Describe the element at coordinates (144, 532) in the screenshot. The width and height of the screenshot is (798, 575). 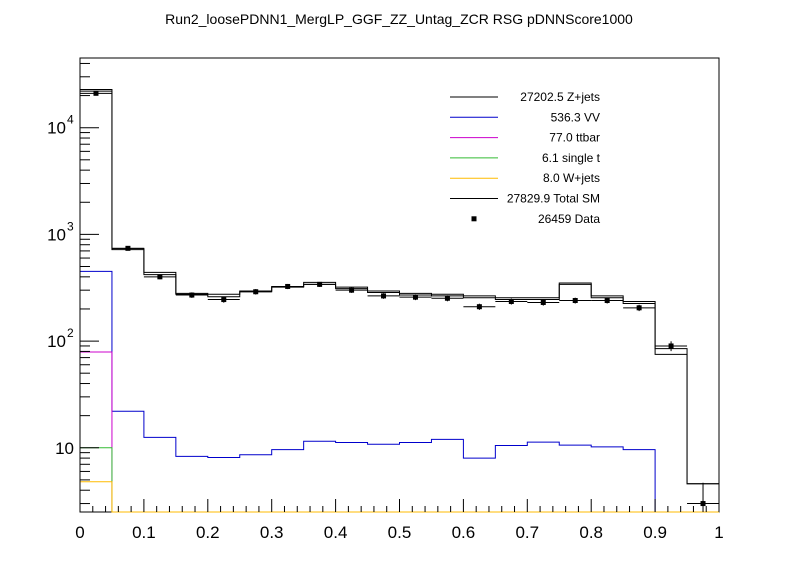
I see `x-tick-label: 0.1` at that location.